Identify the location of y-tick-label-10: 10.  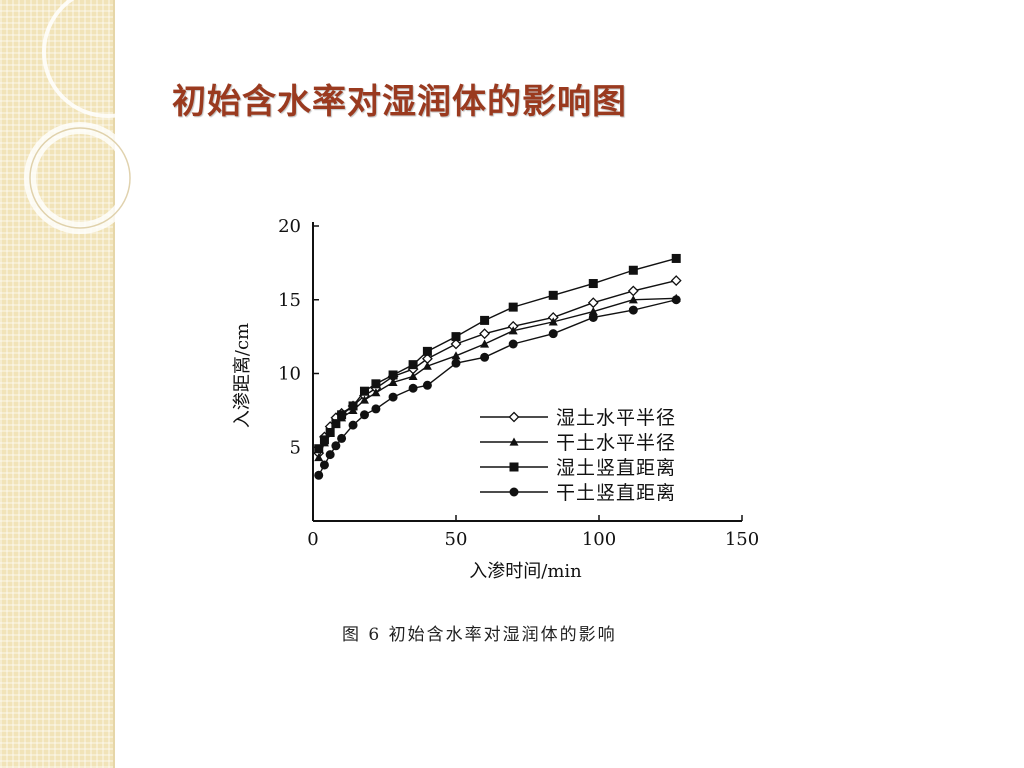
(289, 374).